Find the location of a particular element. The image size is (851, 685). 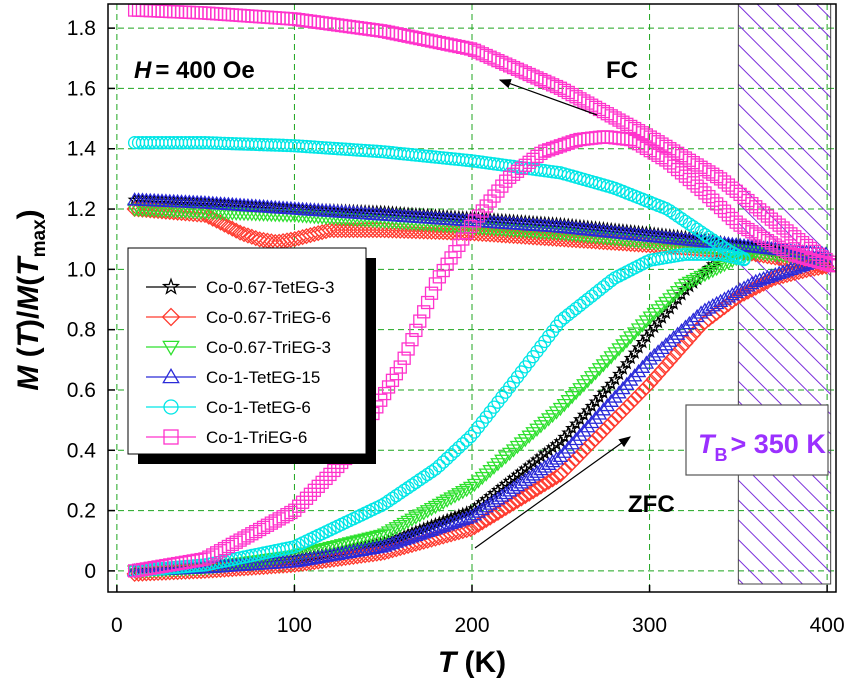

legend-label: Co-0.67-TriEG-3 is located at coordinates (268, 347).